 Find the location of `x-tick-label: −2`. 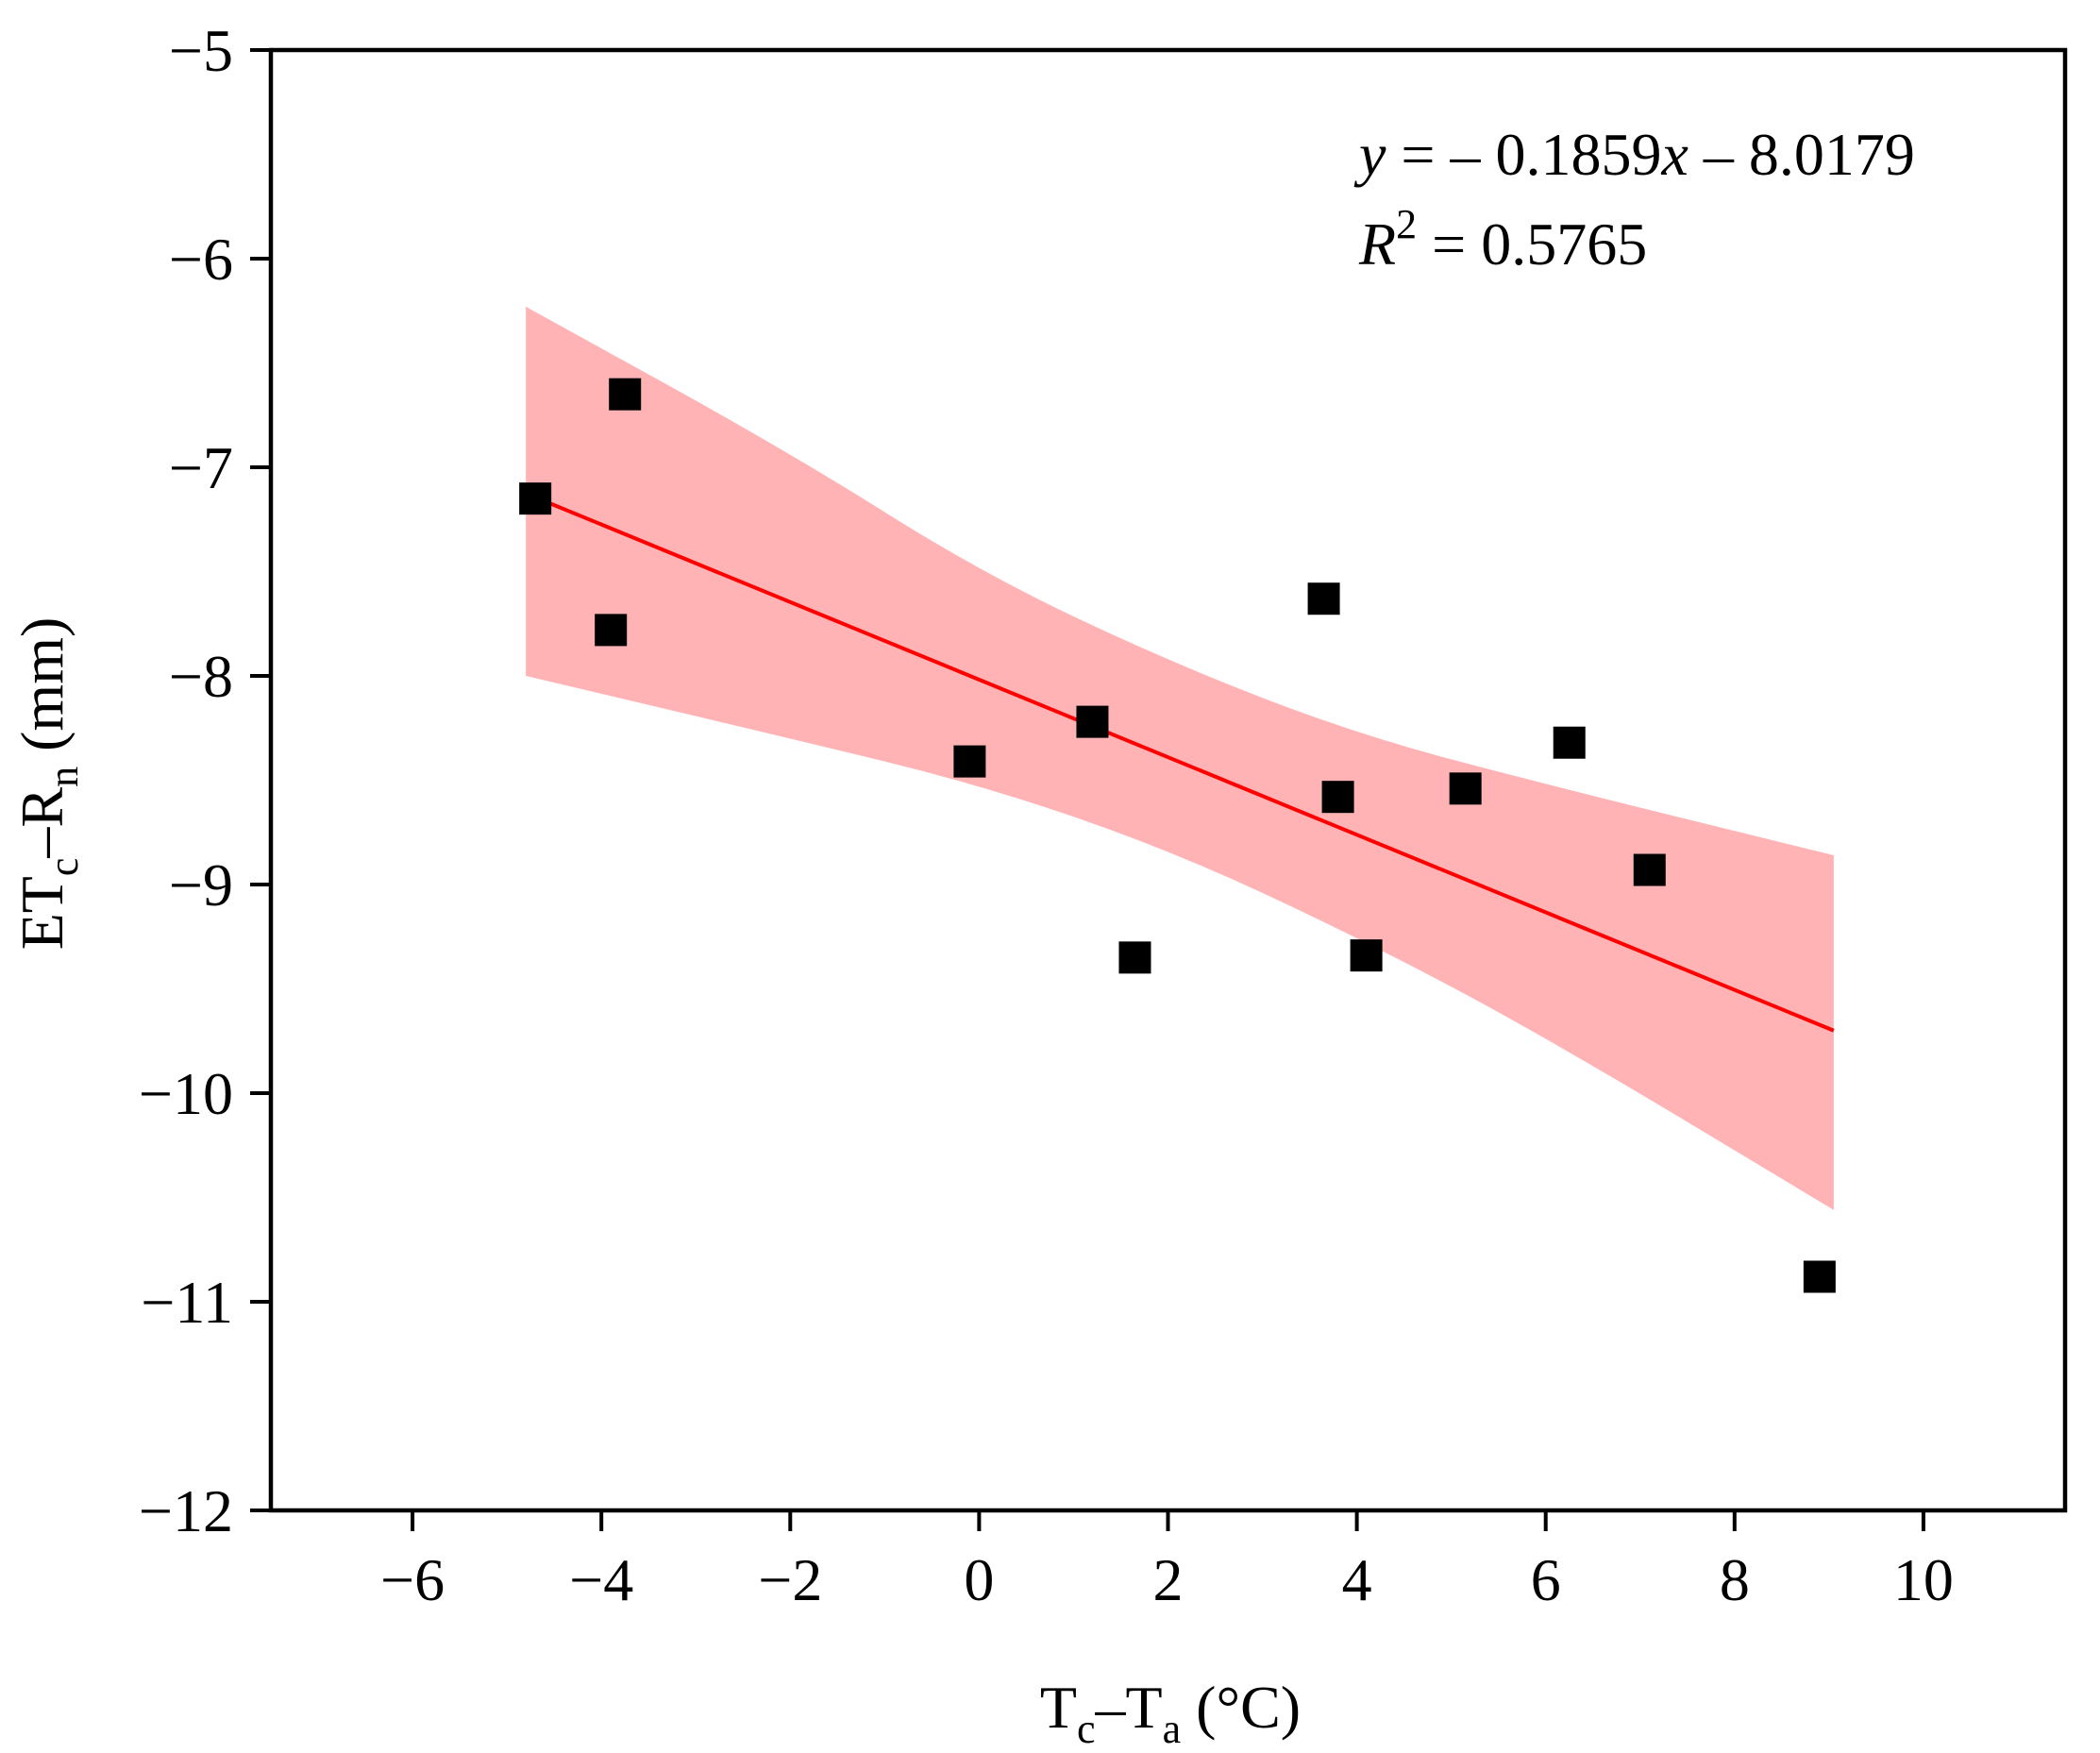

x-tick-label: −2 is located at coordinates (790, 1579).